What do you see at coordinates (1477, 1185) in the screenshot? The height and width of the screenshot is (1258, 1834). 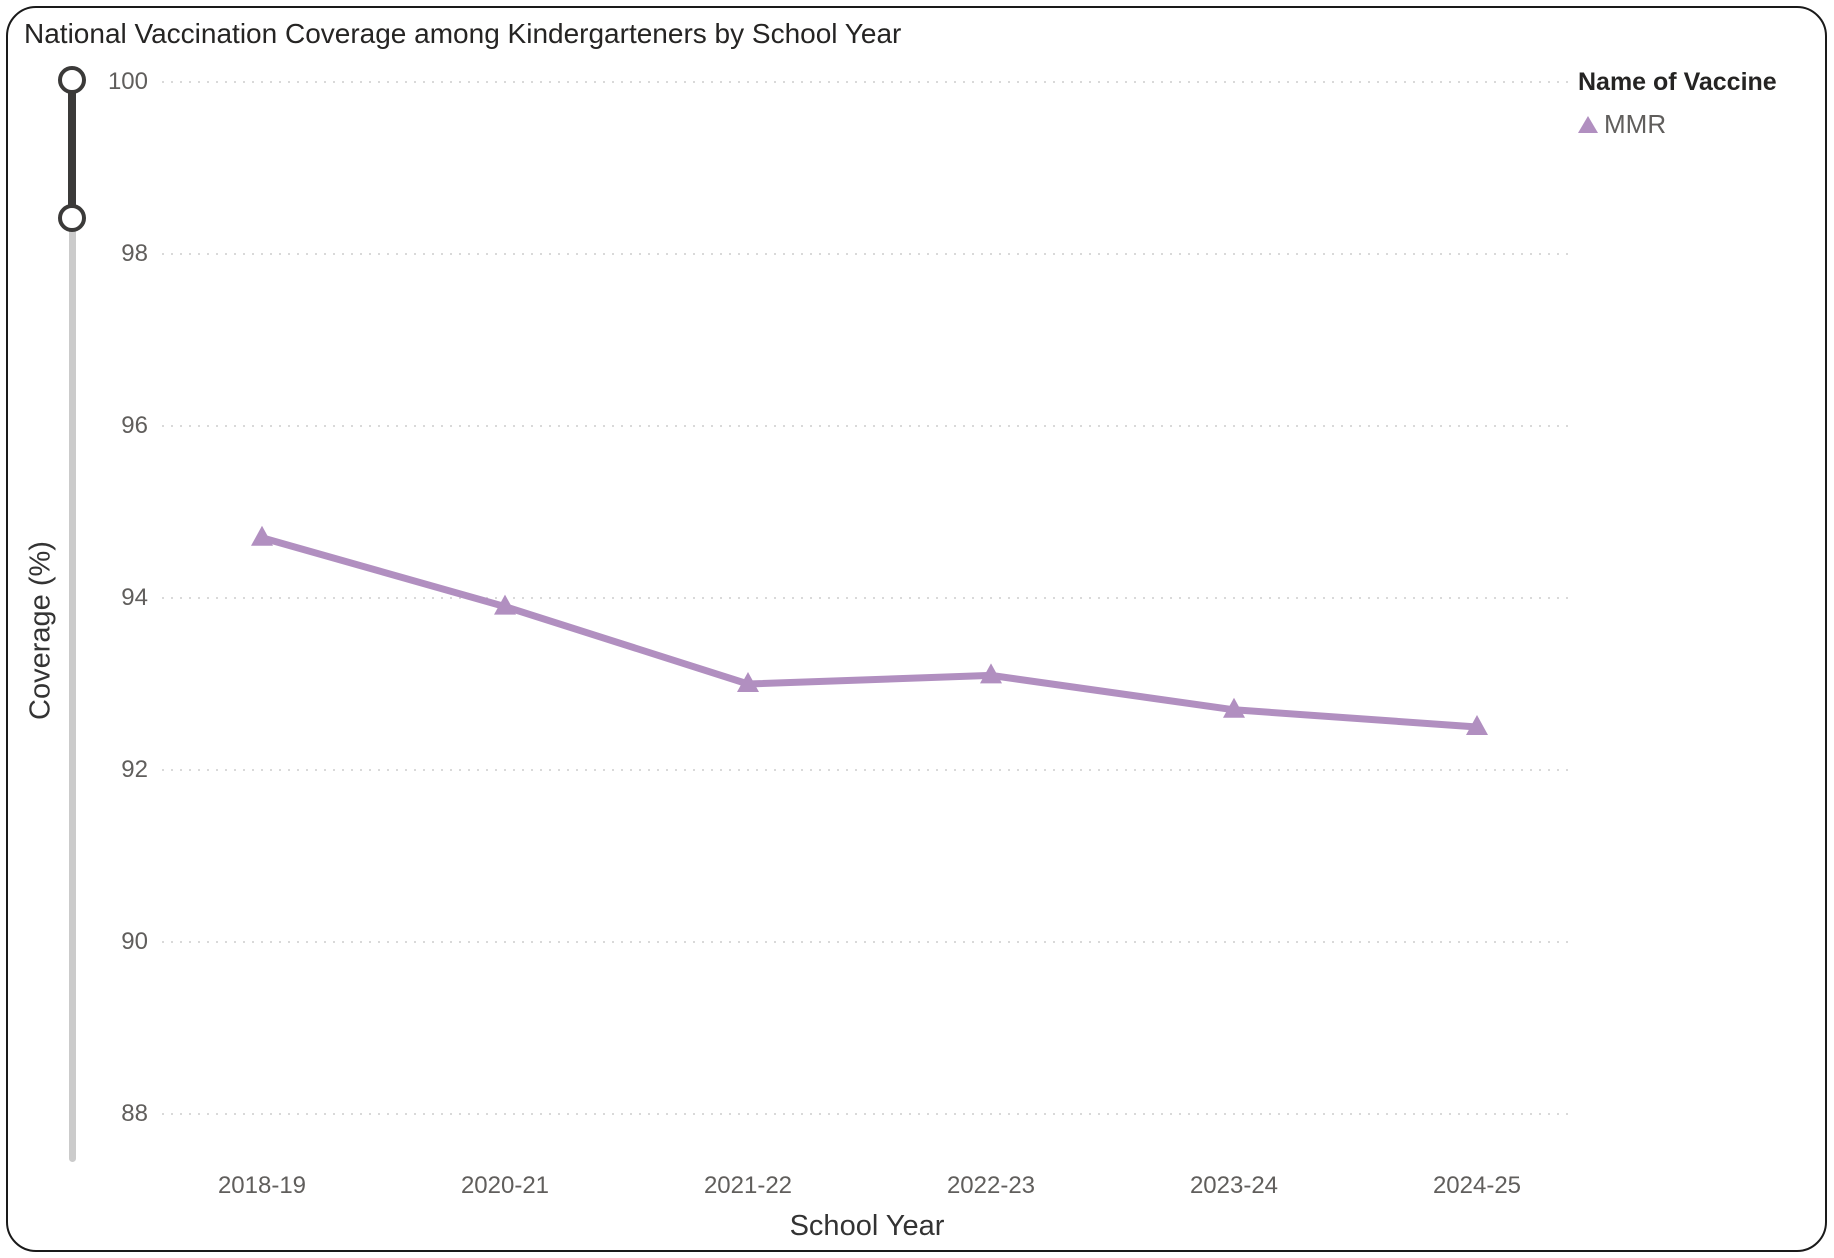 I see `x-tick-label: 2024-25` at bounding box center [1477, 1185].